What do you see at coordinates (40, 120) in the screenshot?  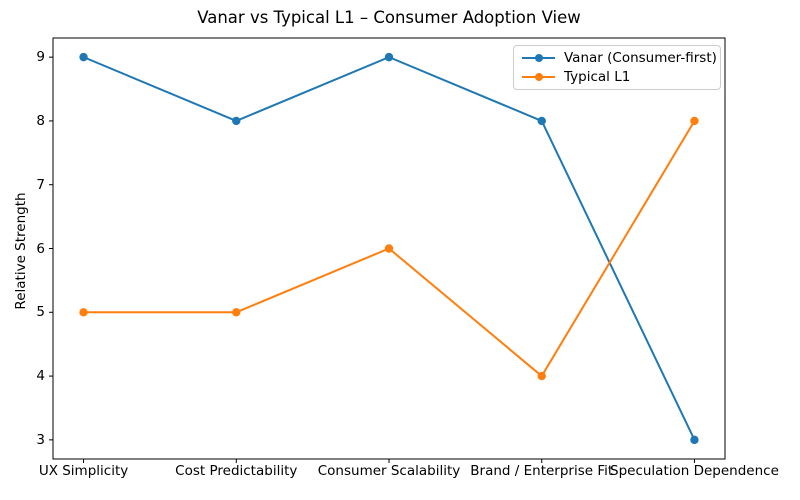 I see `y-tick-label: 8` at bounding box center [40, 120].